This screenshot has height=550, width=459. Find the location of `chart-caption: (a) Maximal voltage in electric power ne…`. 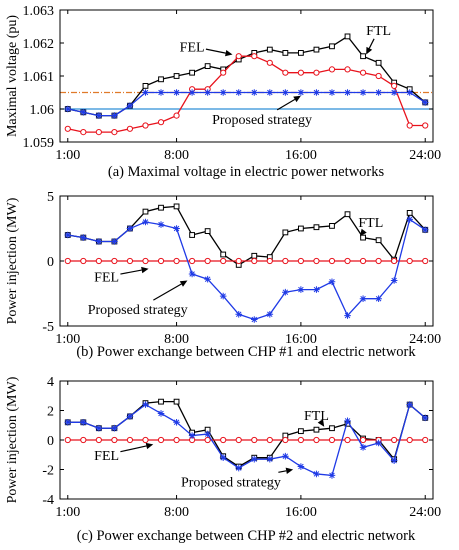

chart-caption: (a) Maximal voltage in electric power ne… is located at coordinates (246, 172).